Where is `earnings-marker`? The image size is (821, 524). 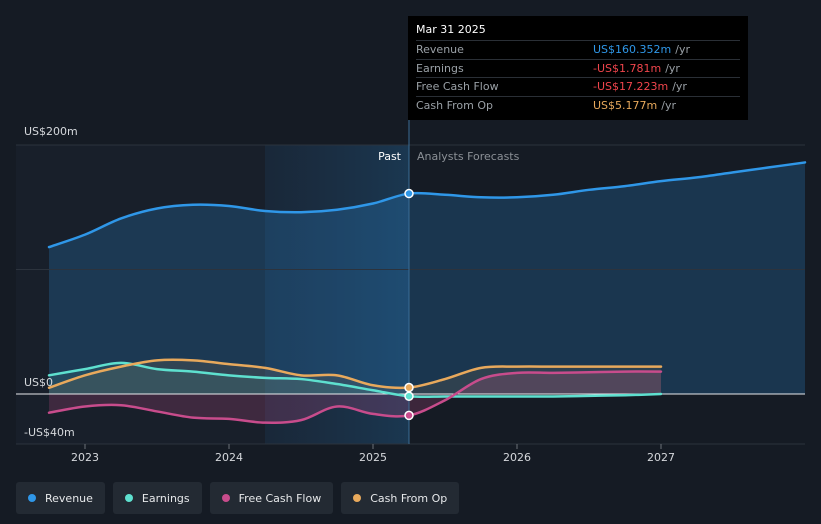
earnings-marker is located at coordinates (409, 396).